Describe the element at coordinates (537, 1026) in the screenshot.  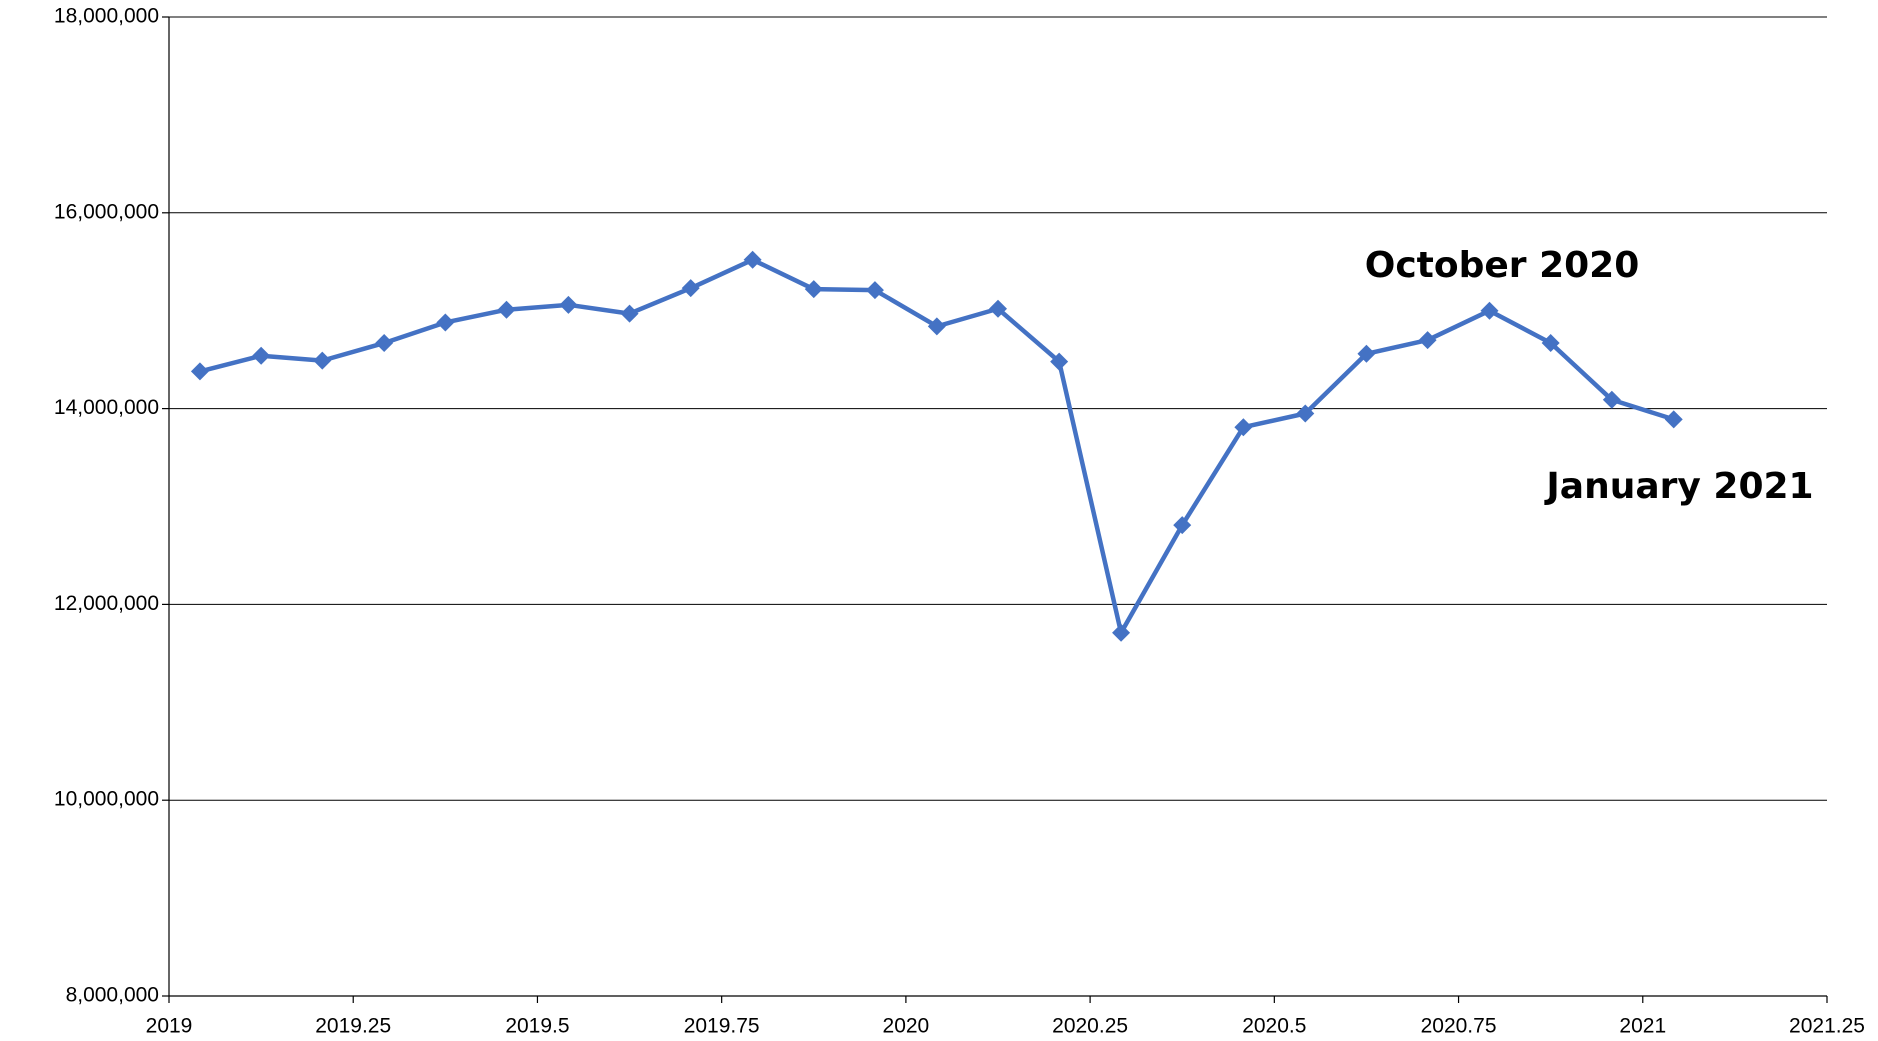
I see `x-tick-label: 2019.5` at that location.